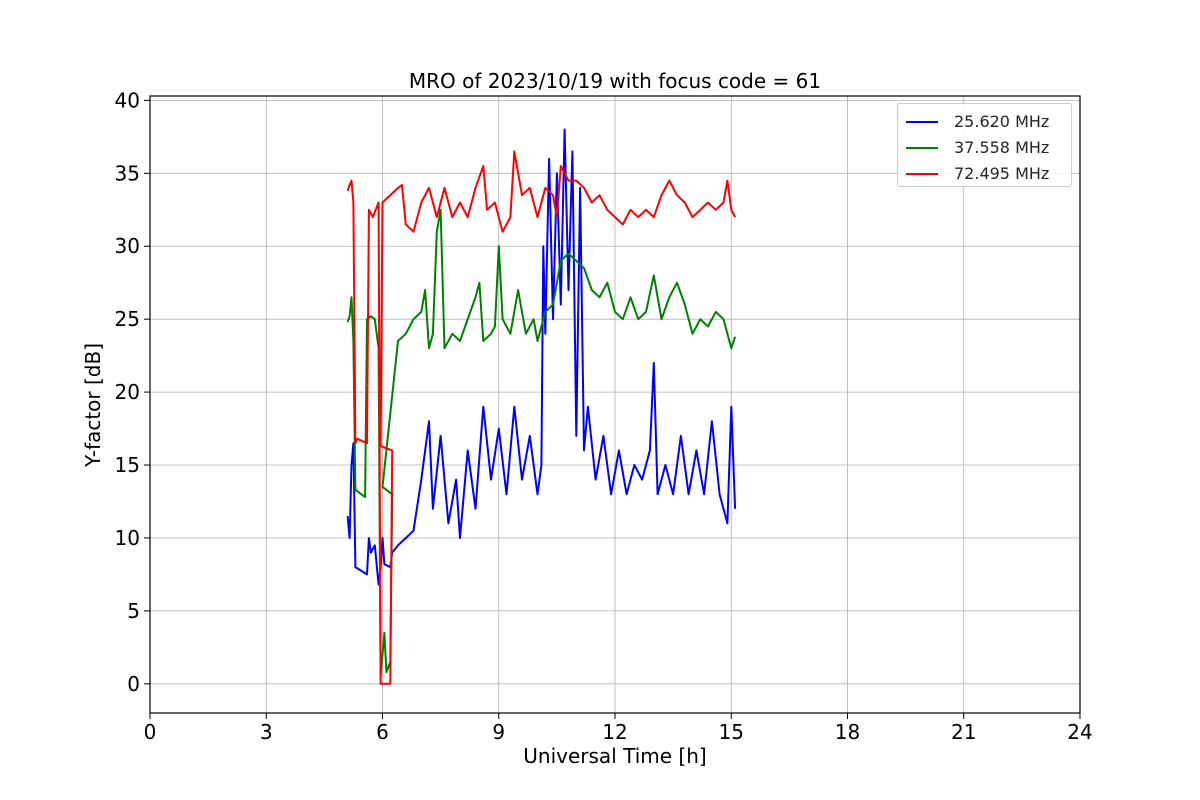  I want to click on y-tick-label: 10, so click(127, 538).